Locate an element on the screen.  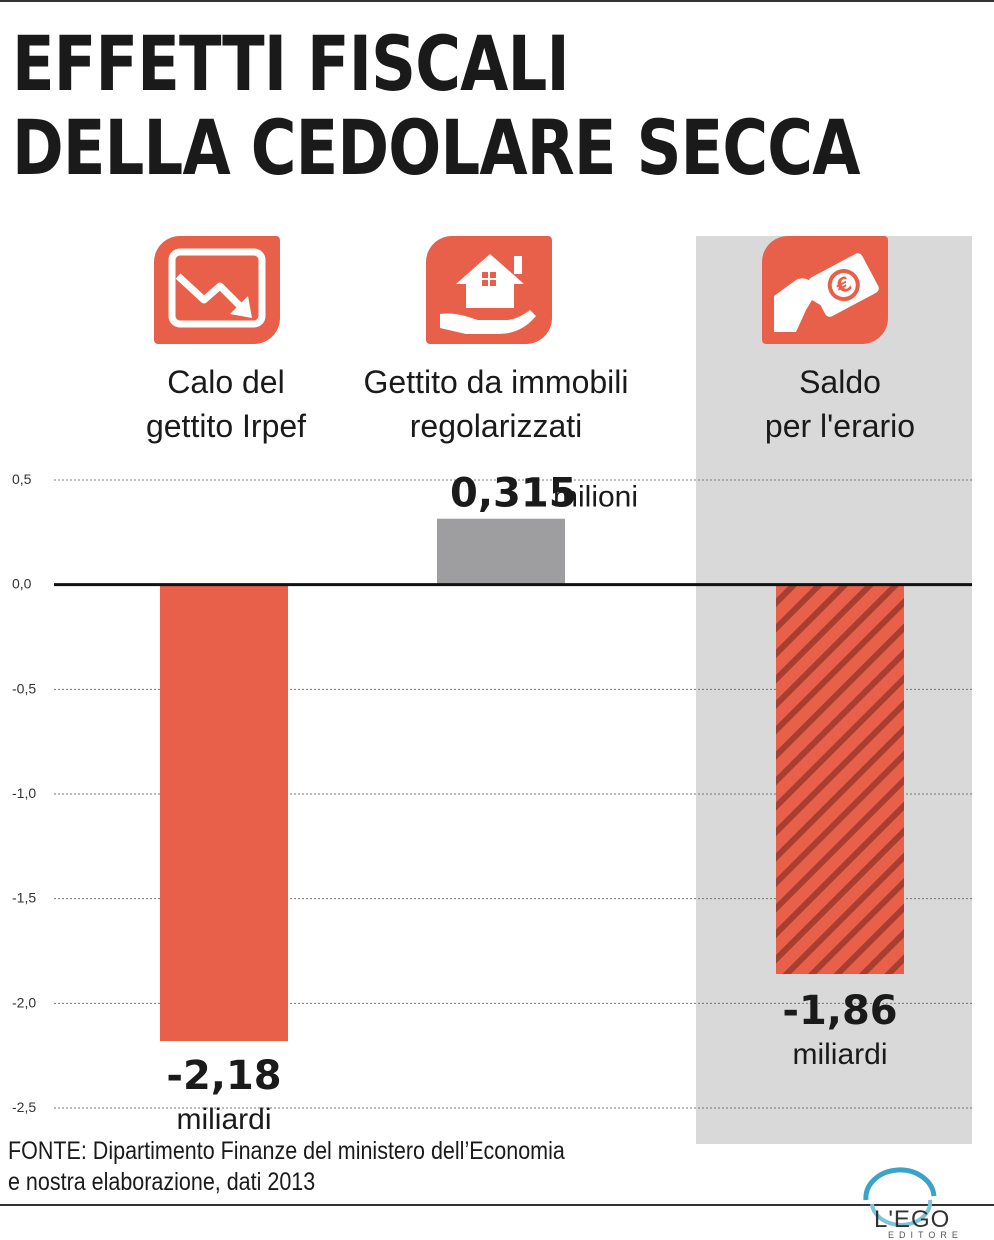
y-tick-label: 0,0 is located at coordinates (22, 584).